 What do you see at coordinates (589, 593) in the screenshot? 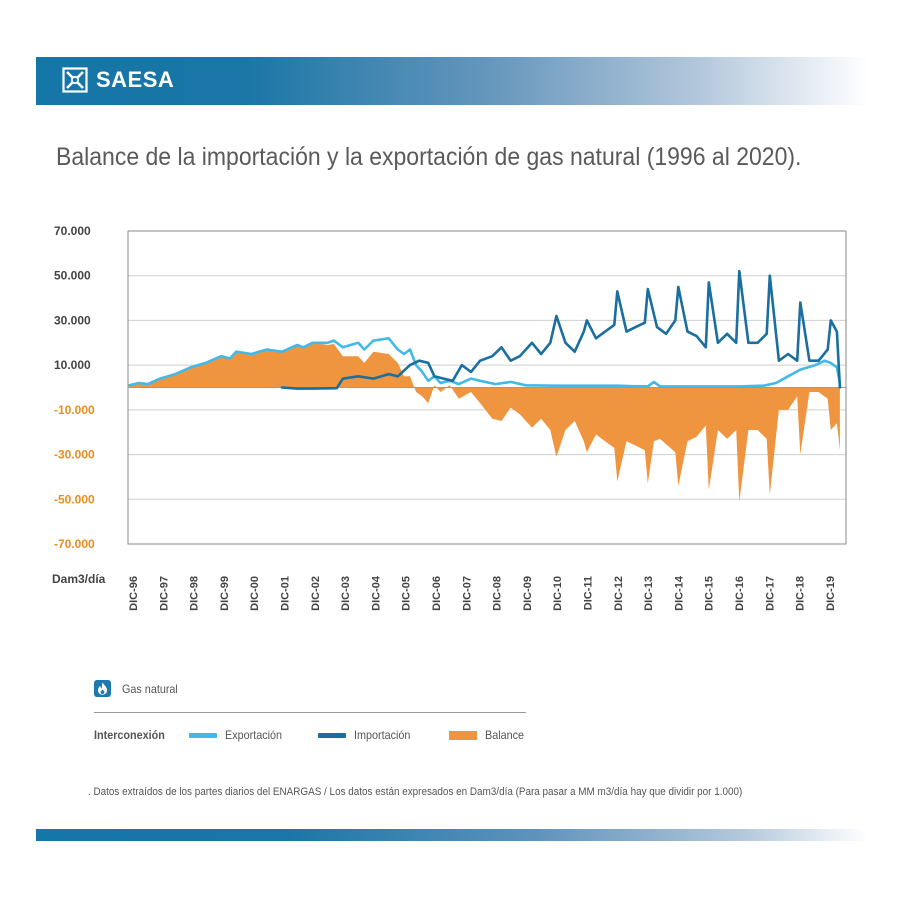
I see `x-tick-label: DIC-11` at bounding box center [589, 593].